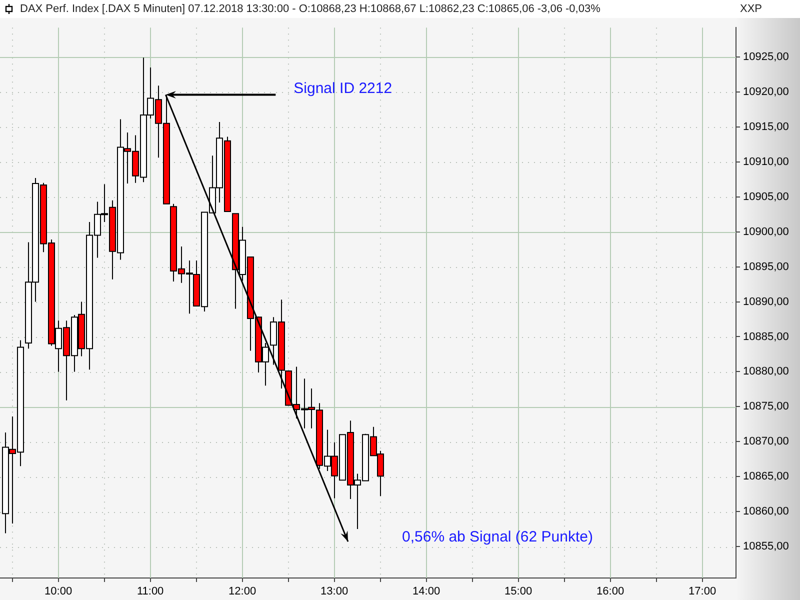 This screenshot has height=600, width=800. What do you see at coordinates (766, 126) in the screenshot?
I see `y-tick-label: 10915,00` at bounding box center [766, 126].